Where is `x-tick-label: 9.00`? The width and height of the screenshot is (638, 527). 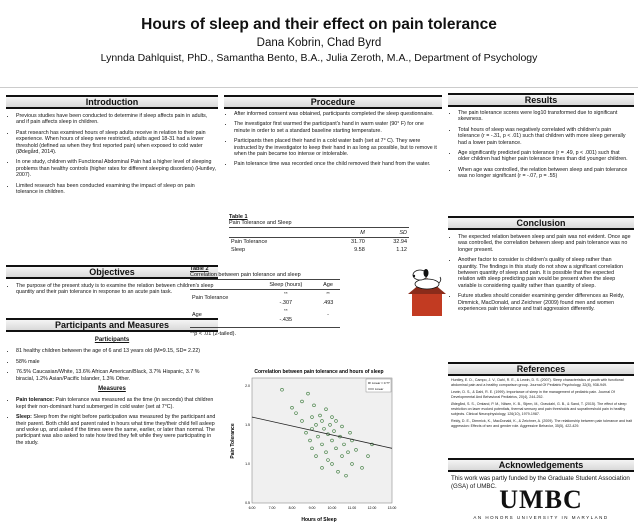
x-tick-label: 9.00 is located at coordinates (312, 508).